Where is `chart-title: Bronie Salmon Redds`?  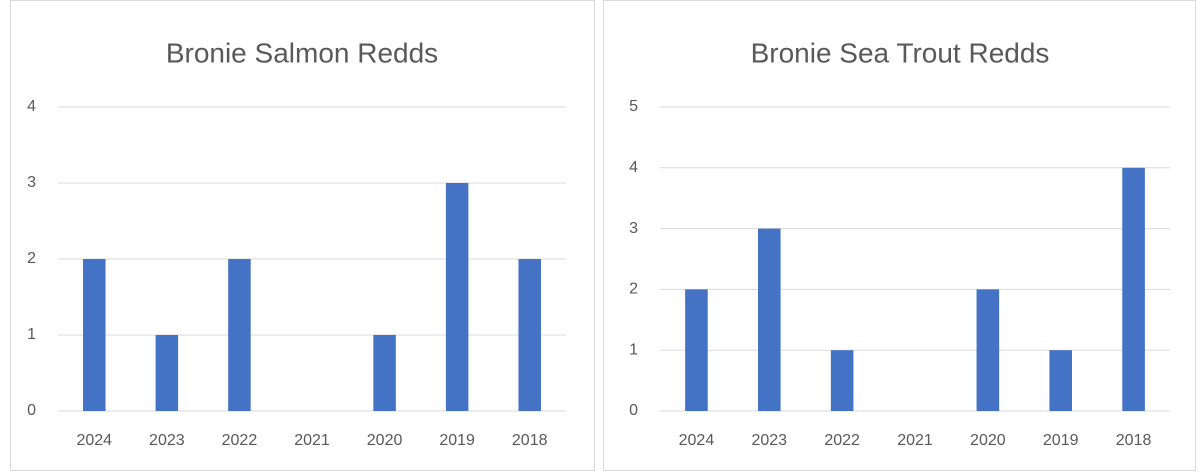 chart-title: Bronie Salmon Redds is located at coordinates (302, 52).